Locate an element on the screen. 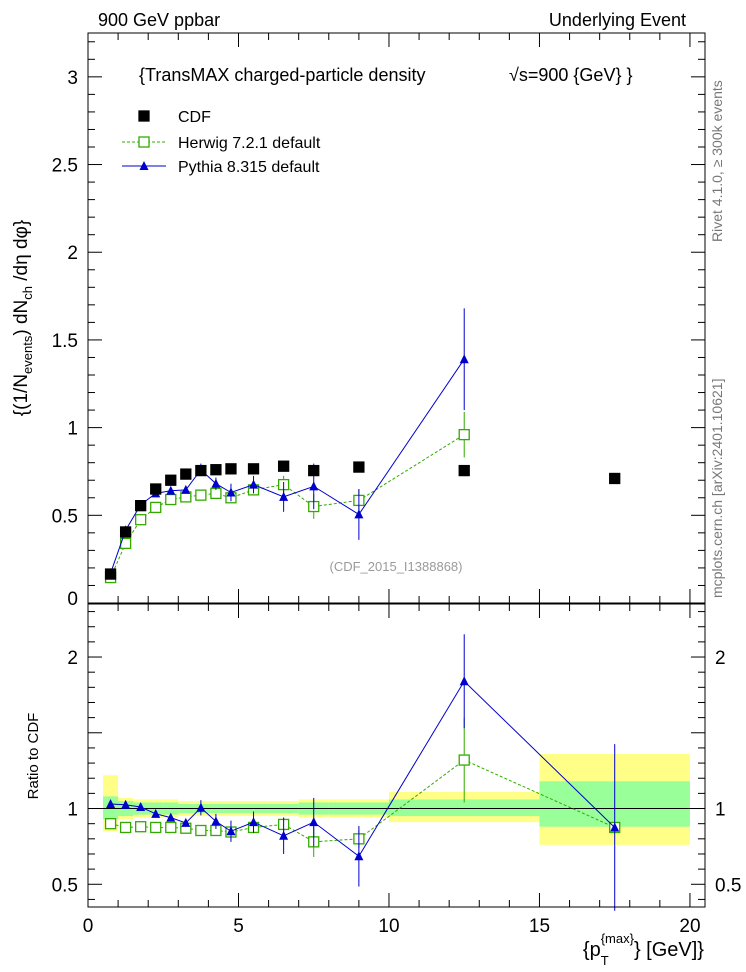  ratio-band-inner is located at coordinates (464, 808).